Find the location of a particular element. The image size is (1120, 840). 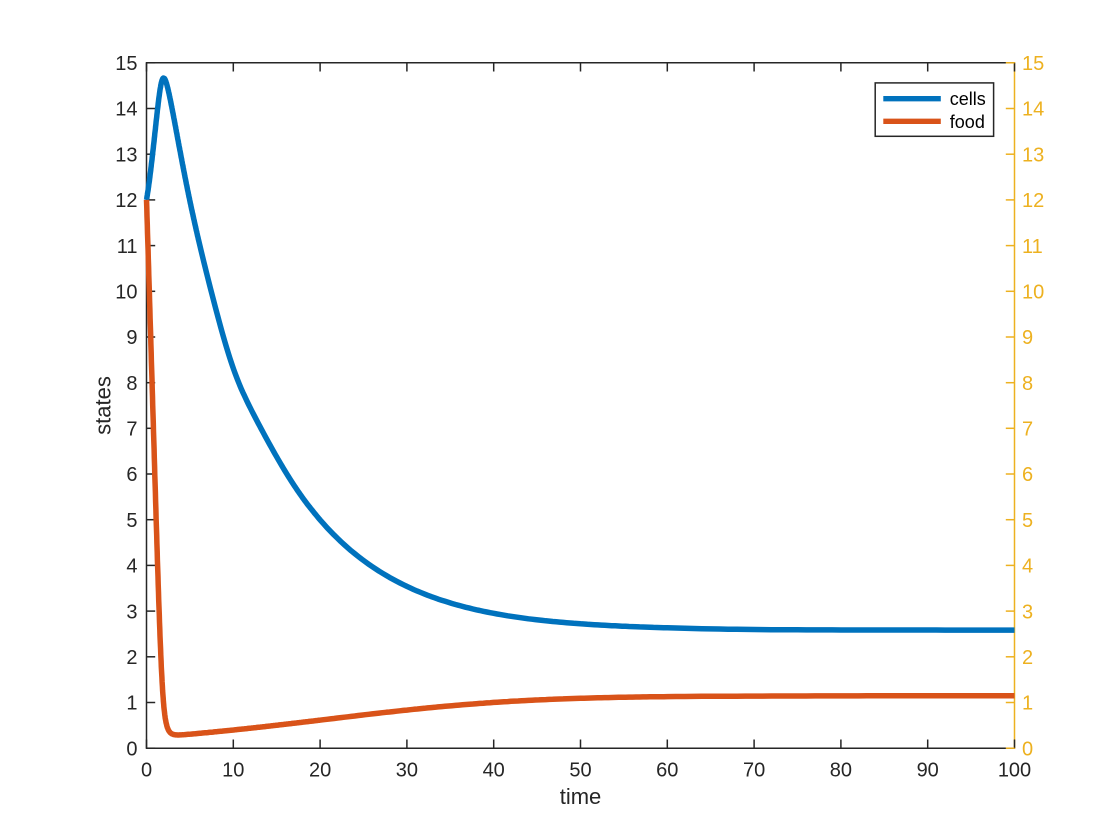

svg-text: 40 is located at coordinates (494, 771).